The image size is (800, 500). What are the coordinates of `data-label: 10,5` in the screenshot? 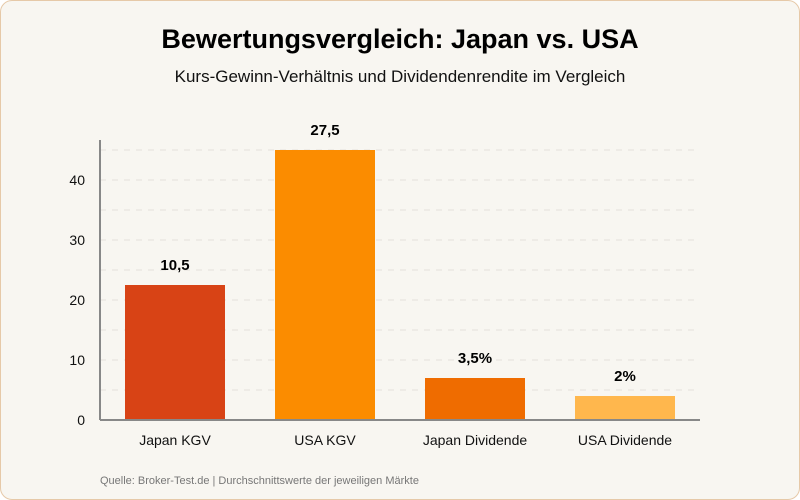 It's located at (174, 265).